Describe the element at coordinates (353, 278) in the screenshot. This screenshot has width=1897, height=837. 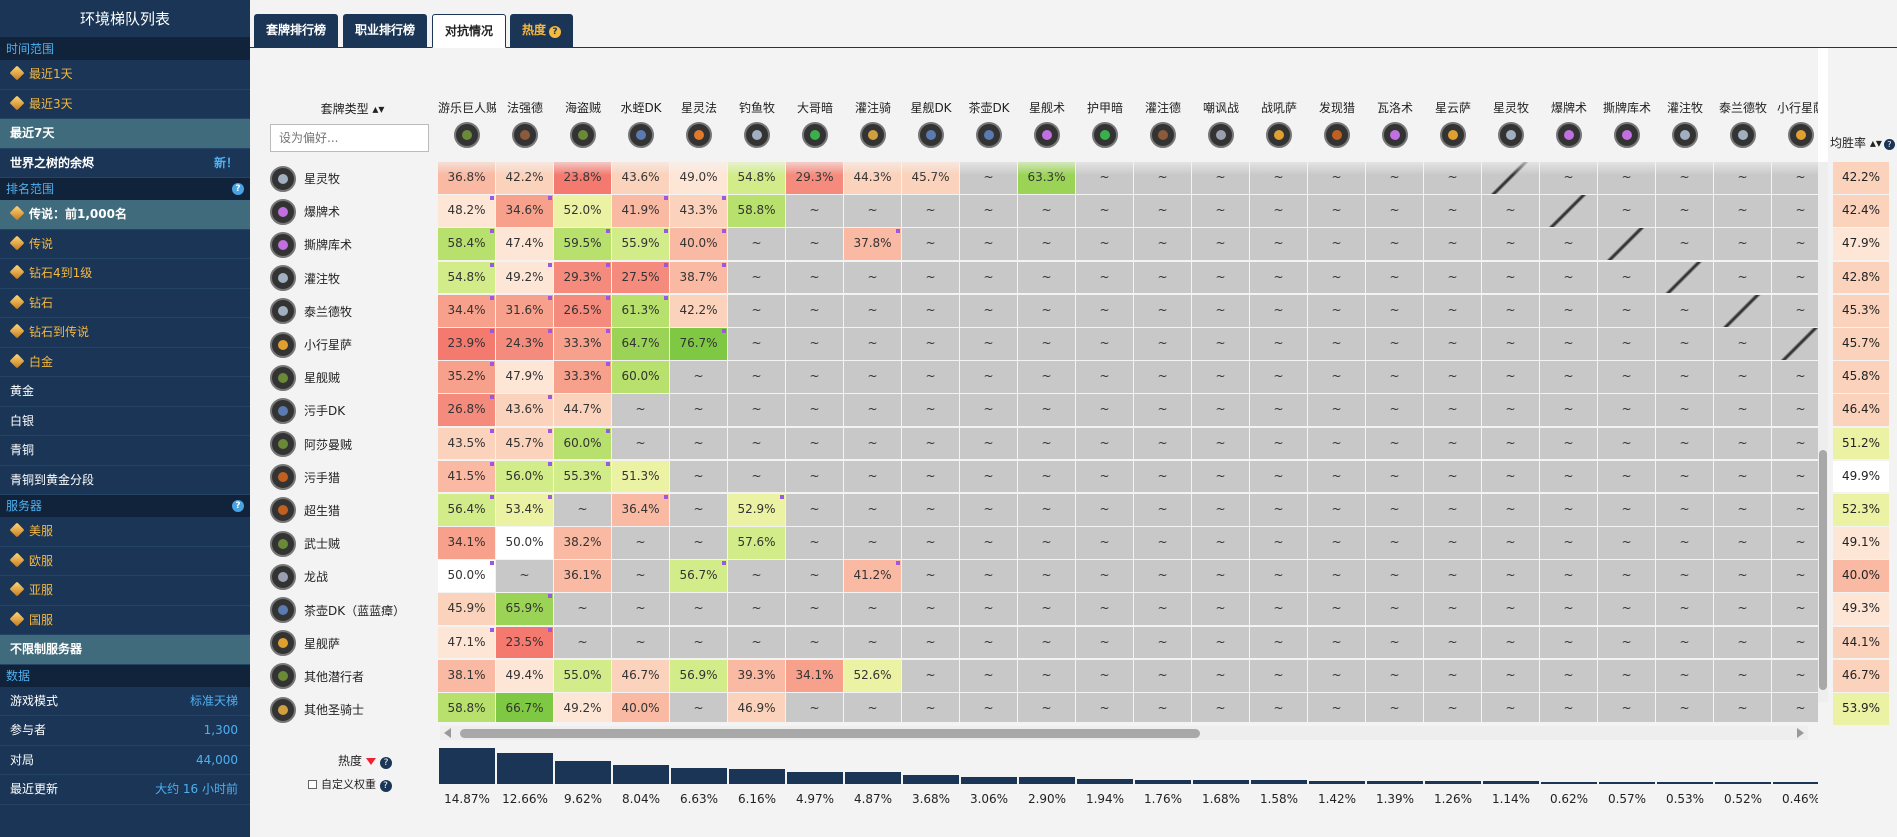
I see `row-header: 灌注牧` at that location.